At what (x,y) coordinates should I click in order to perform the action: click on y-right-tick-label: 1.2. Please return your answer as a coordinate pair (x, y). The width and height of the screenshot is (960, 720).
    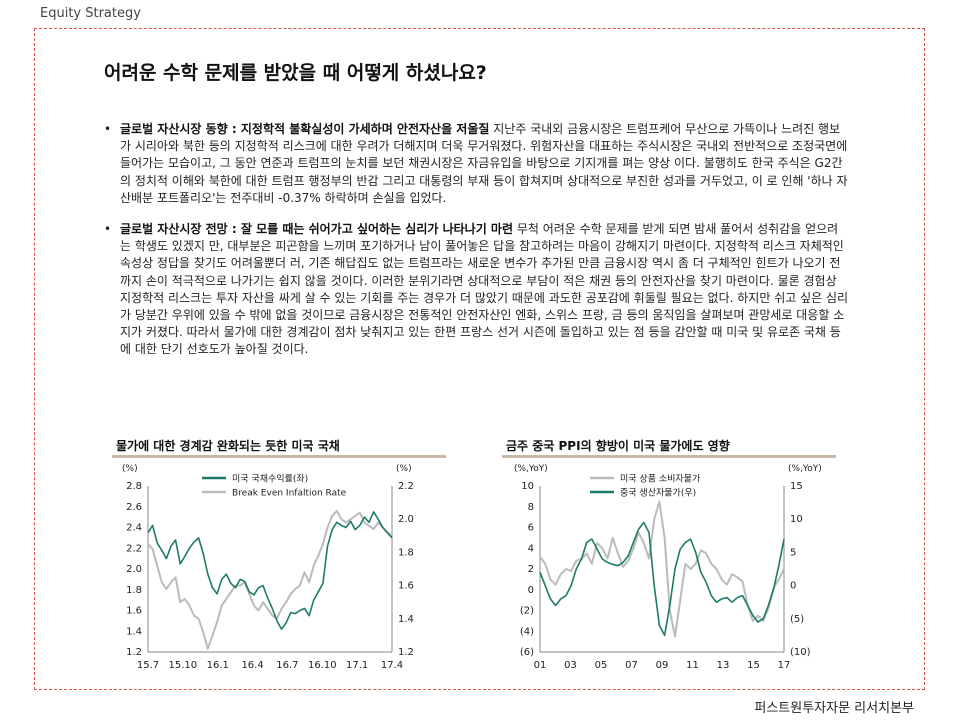
    Looking at the image, I should click on (406, 652).